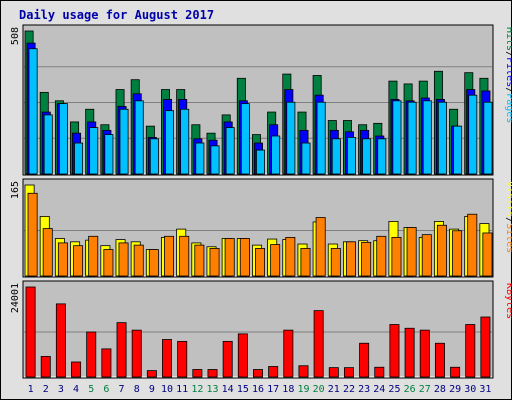 This screenshot has width=512, height=400. Describe the element at coordinates (455, 389) in the screenshot. I see `x-tick-label-29: 29` at that location.